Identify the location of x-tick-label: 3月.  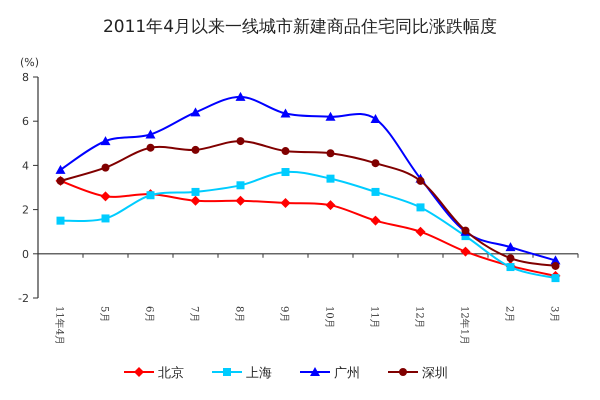
(554, 314).